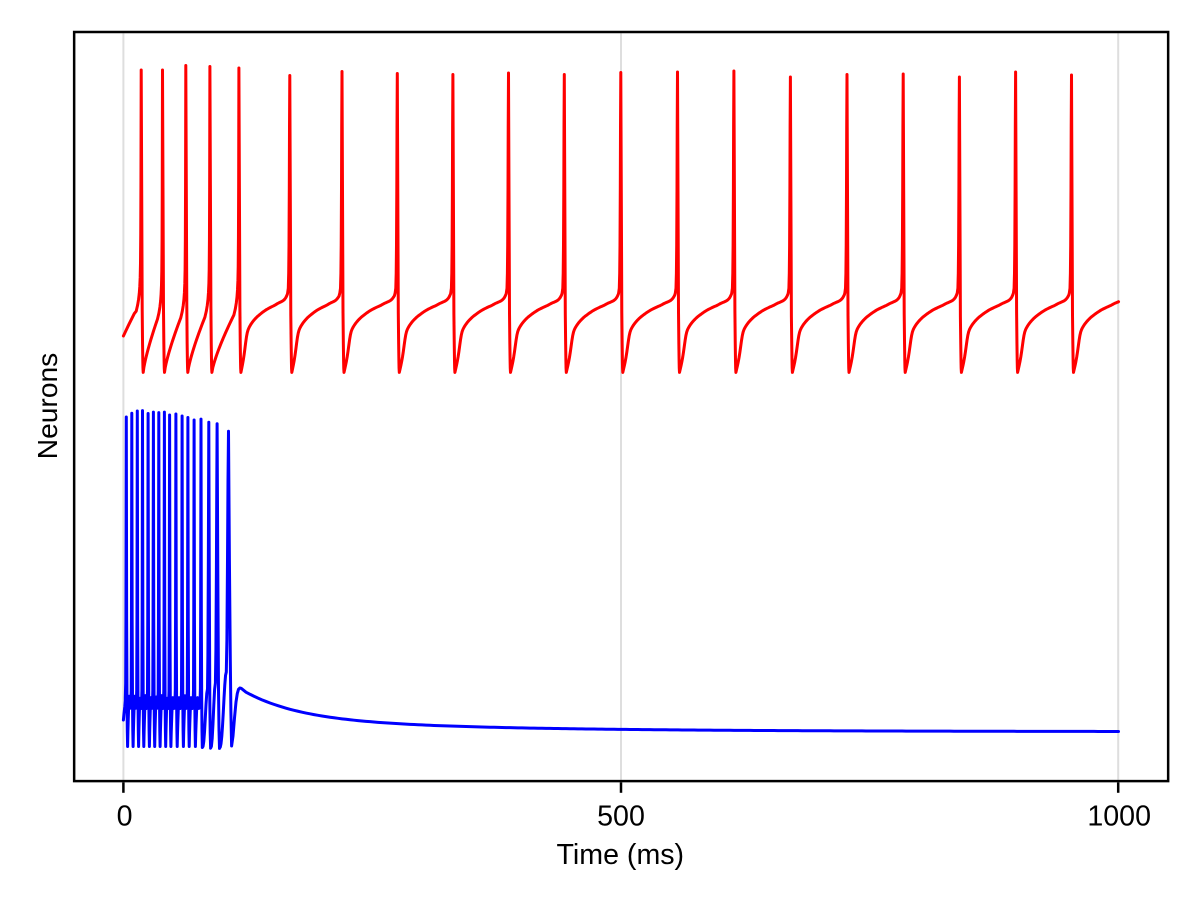 The width and height of the screenshot is (1200, 905). What do you see at coordinates (47, 406) in the screenshot?
I see `svg-text: Neurons` at bounding box center [47, 406].